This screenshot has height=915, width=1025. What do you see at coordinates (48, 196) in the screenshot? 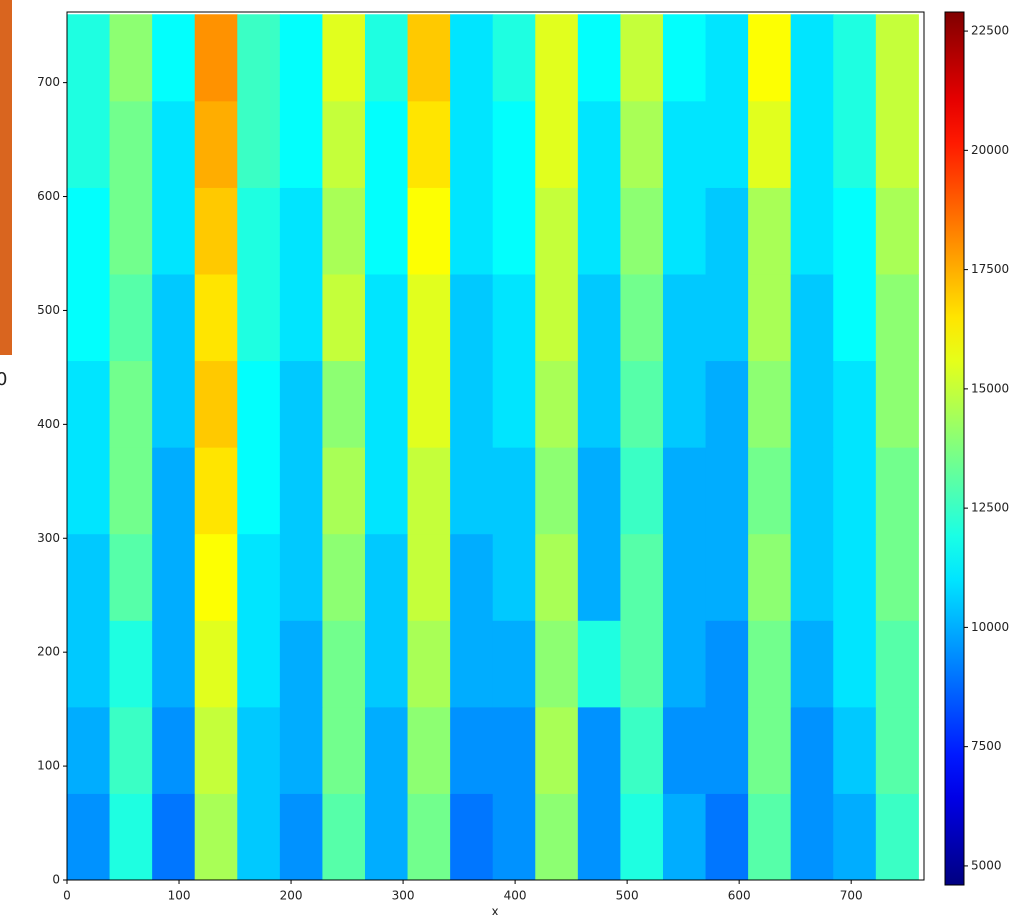
I see `y-tick-label: 600` at bounding box center [48, 196].